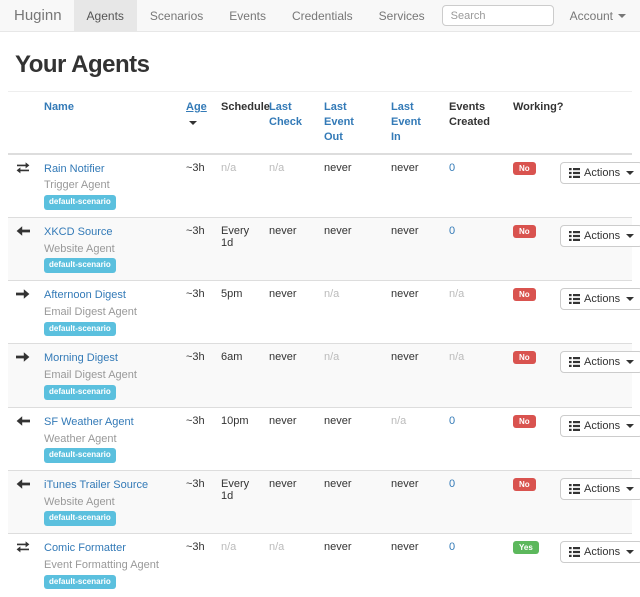 This screenshot has height=597, width=640. I want to click on last-event-in-cell: never, so click(412, 312).